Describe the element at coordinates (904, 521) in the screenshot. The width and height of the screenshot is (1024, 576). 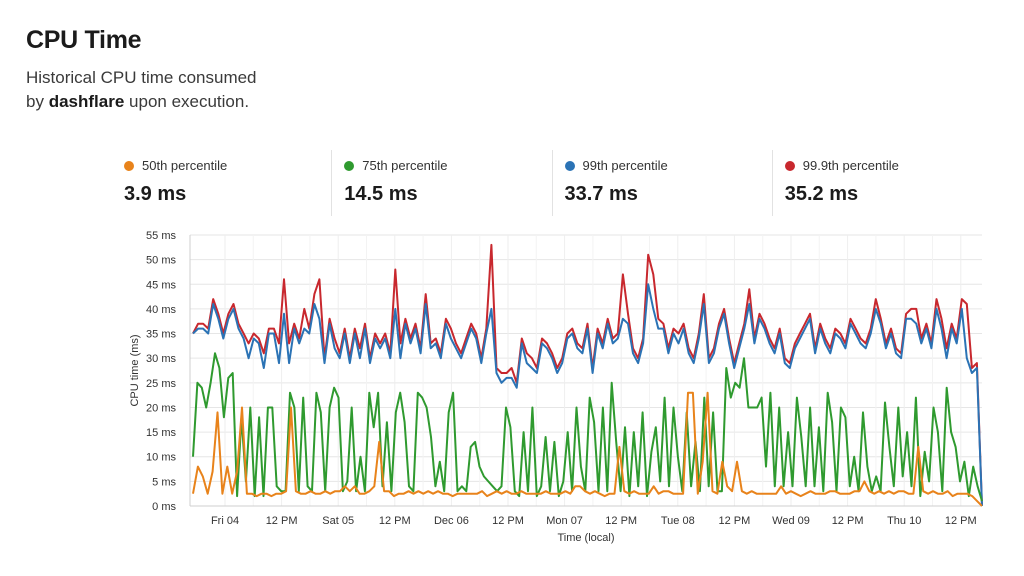
I see `x-tick-label: Thu 10` at that location.